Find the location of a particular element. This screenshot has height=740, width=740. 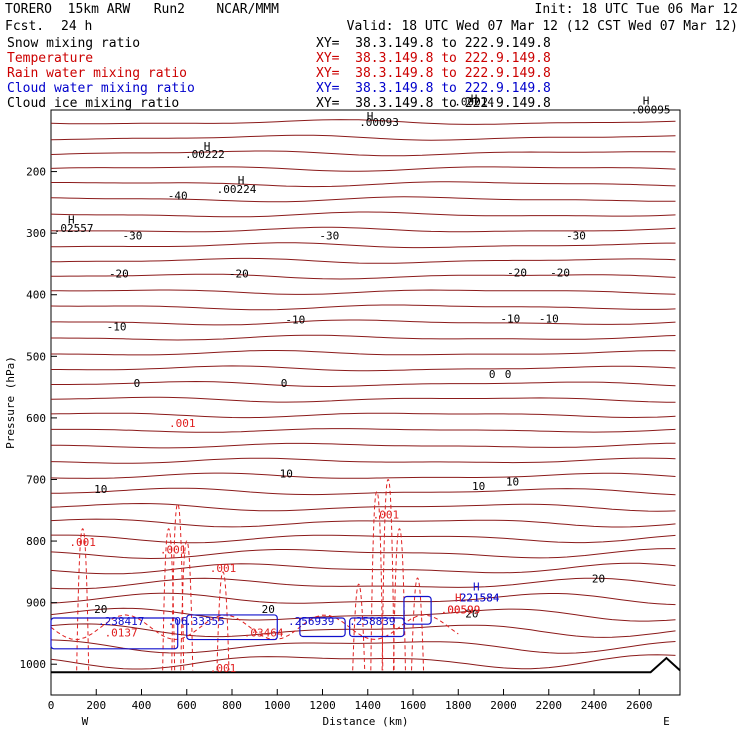

y-tick-label: 500 is located at coordinates (36, 356).